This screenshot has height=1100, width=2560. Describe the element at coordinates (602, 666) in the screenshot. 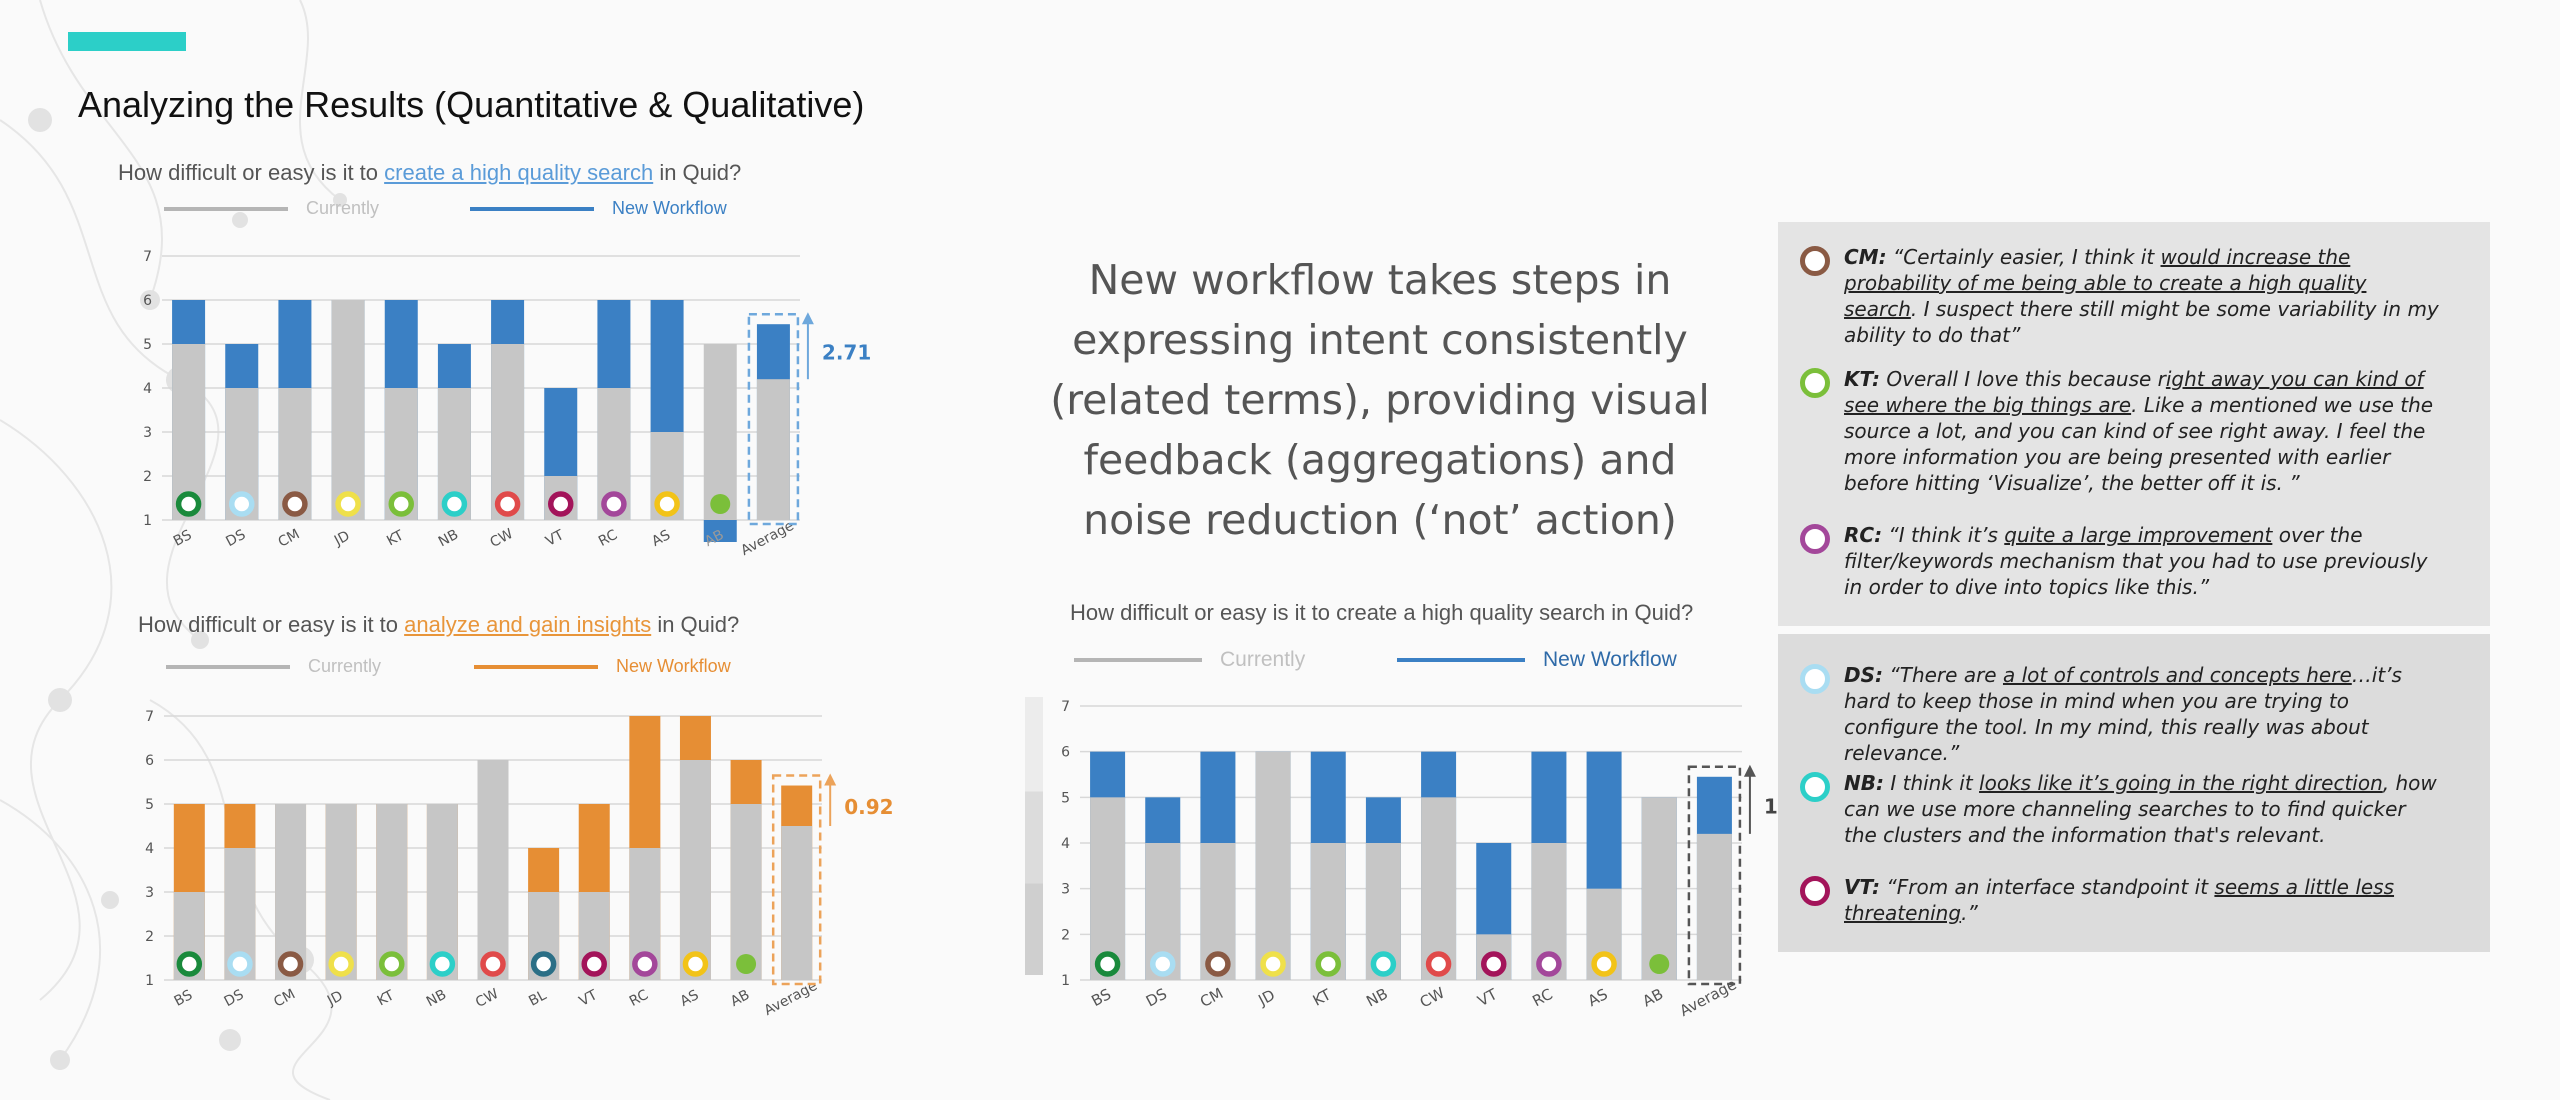

I see `chart2-legend-new-workflow: New Workflow` at that location.